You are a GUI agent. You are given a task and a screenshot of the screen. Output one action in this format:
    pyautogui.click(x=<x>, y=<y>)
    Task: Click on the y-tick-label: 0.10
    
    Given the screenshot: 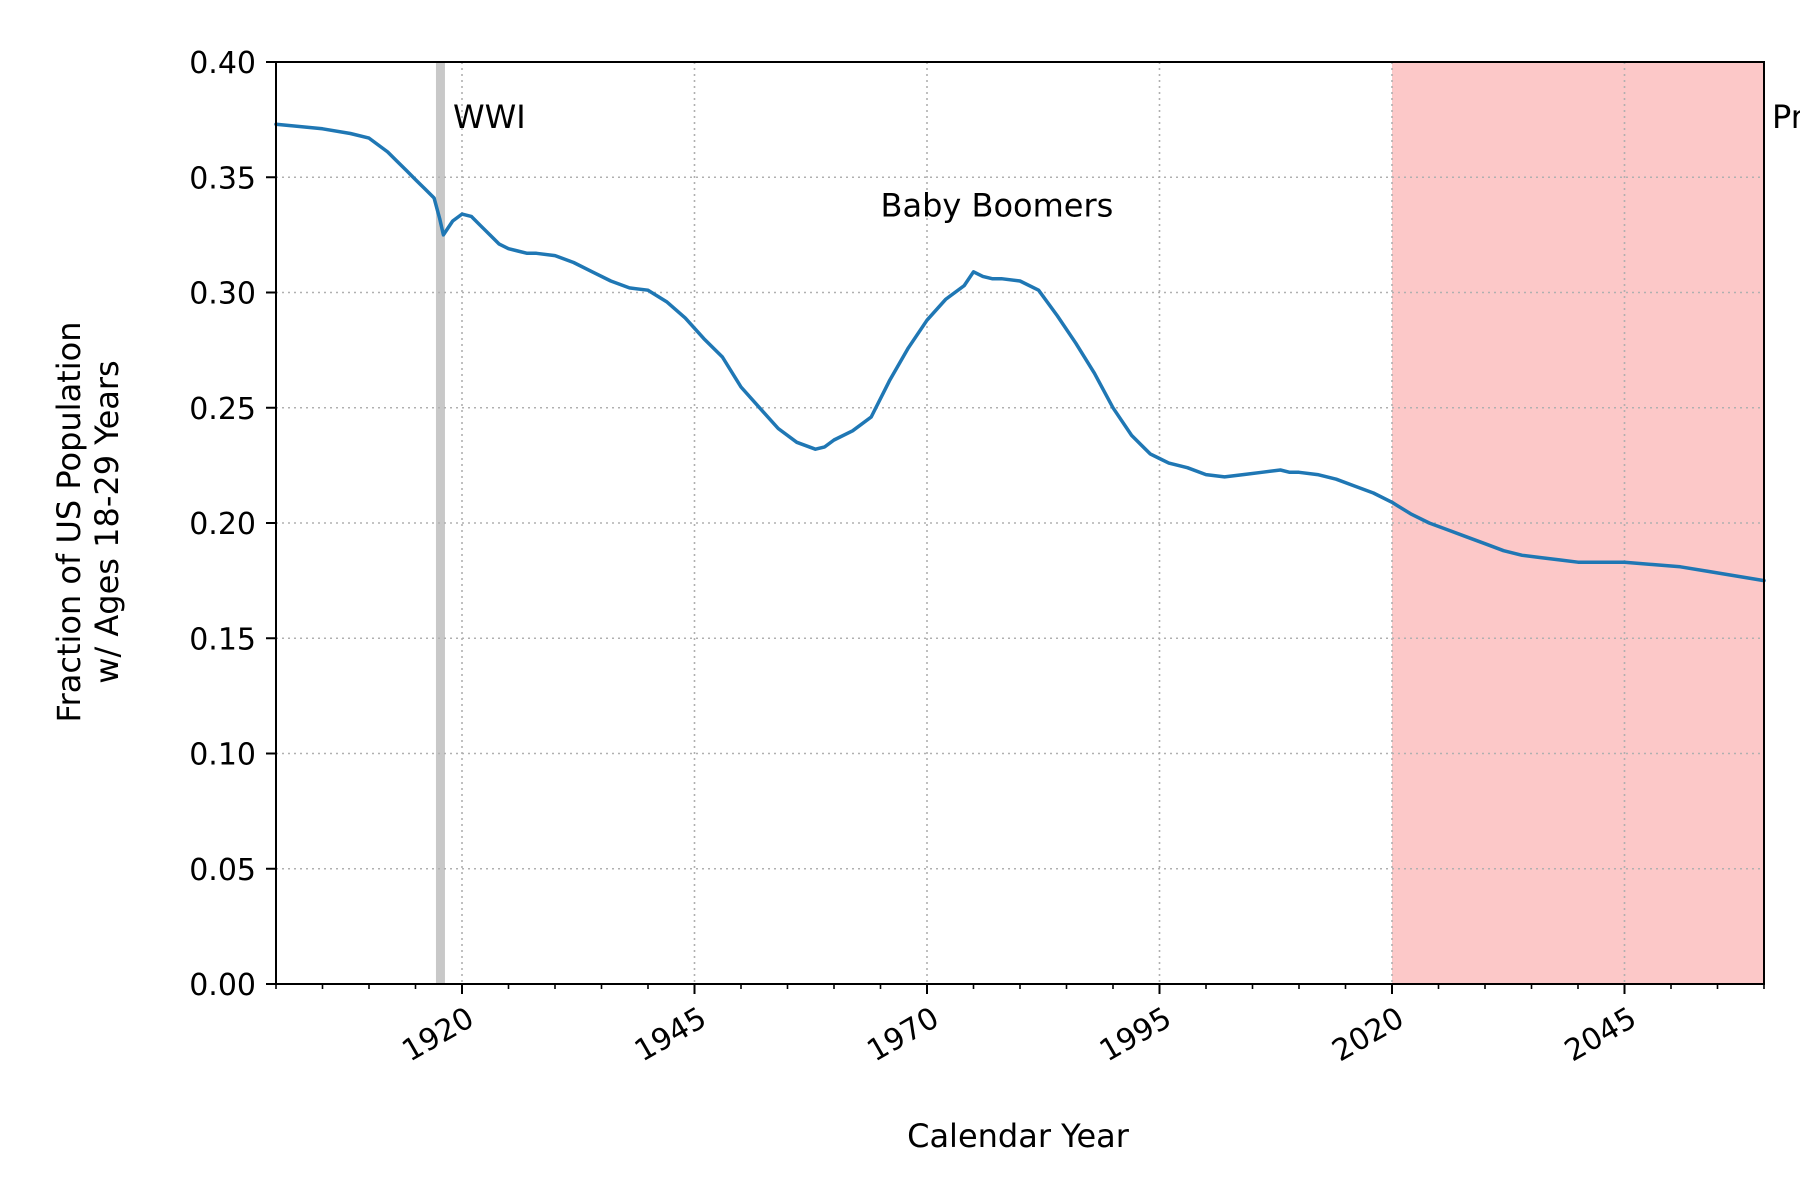 What is the action you would take?
    pyautogui.click(x=222, y=755)
    